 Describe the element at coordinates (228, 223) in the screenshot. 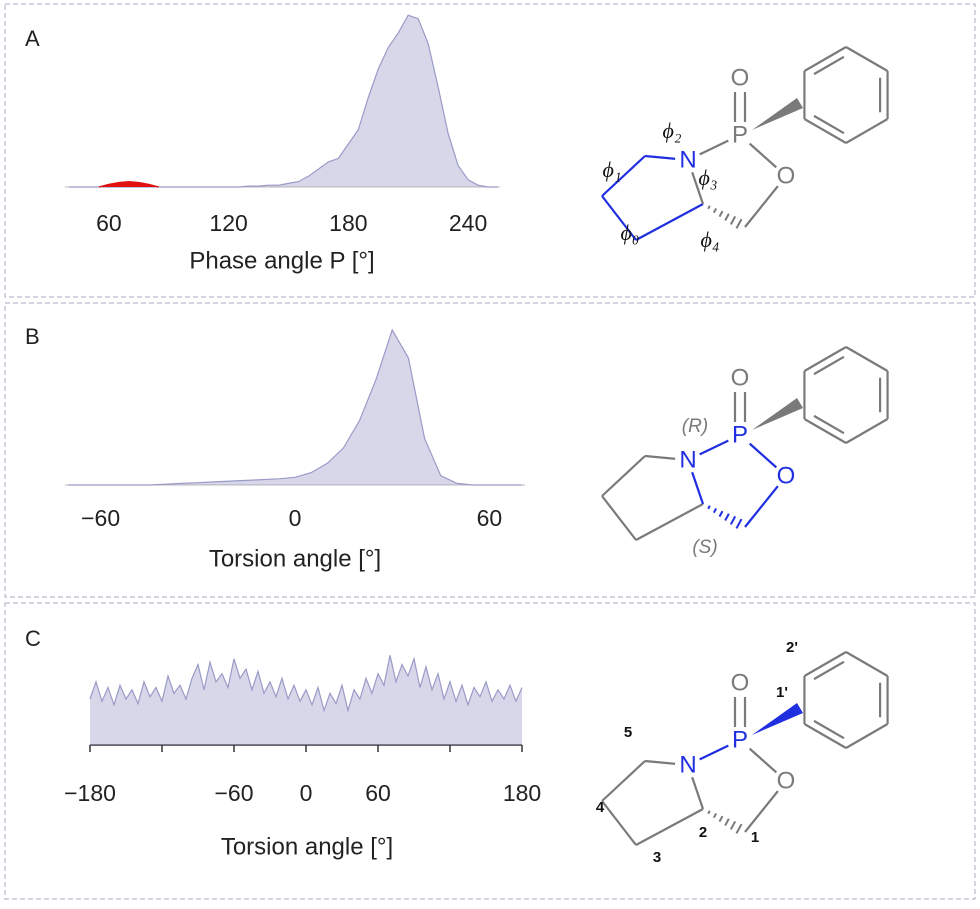

I see `x-tick-label: 120` at that location.